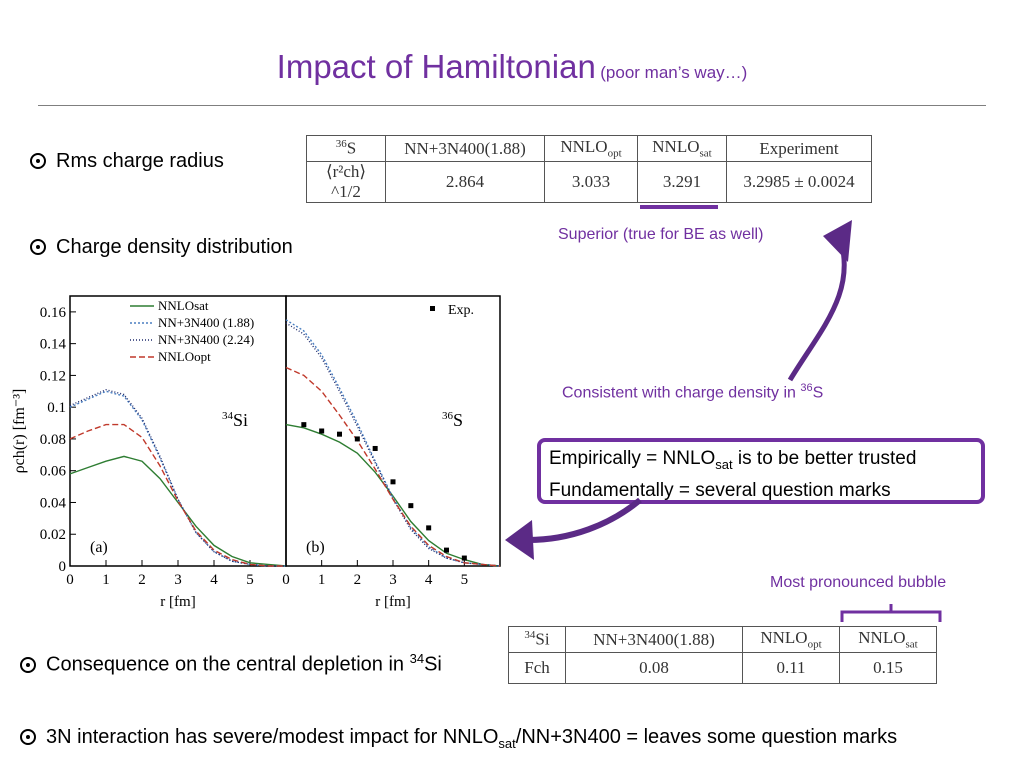 This screenshot has height=768, width=1024. I want to click on bubble-table-cell: 0.11, so click(791, 668).